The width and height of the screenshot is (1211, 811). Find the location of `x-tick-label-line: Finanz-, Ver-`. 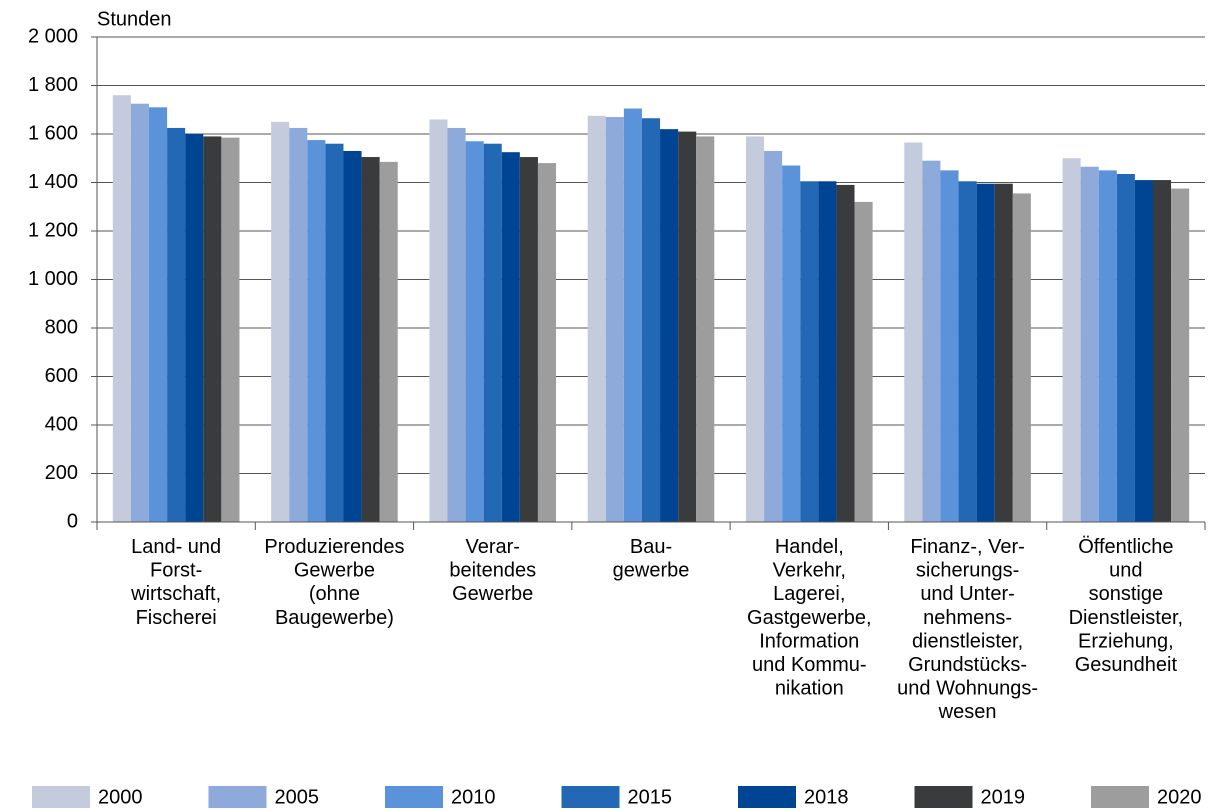

x-tick-label-line: Finanz-, Ver- is located at coordinates (967, 547).